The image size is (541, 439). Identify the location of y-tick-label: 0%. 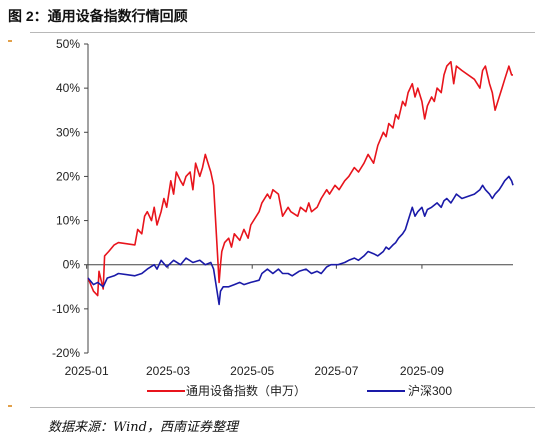
(72, 265).